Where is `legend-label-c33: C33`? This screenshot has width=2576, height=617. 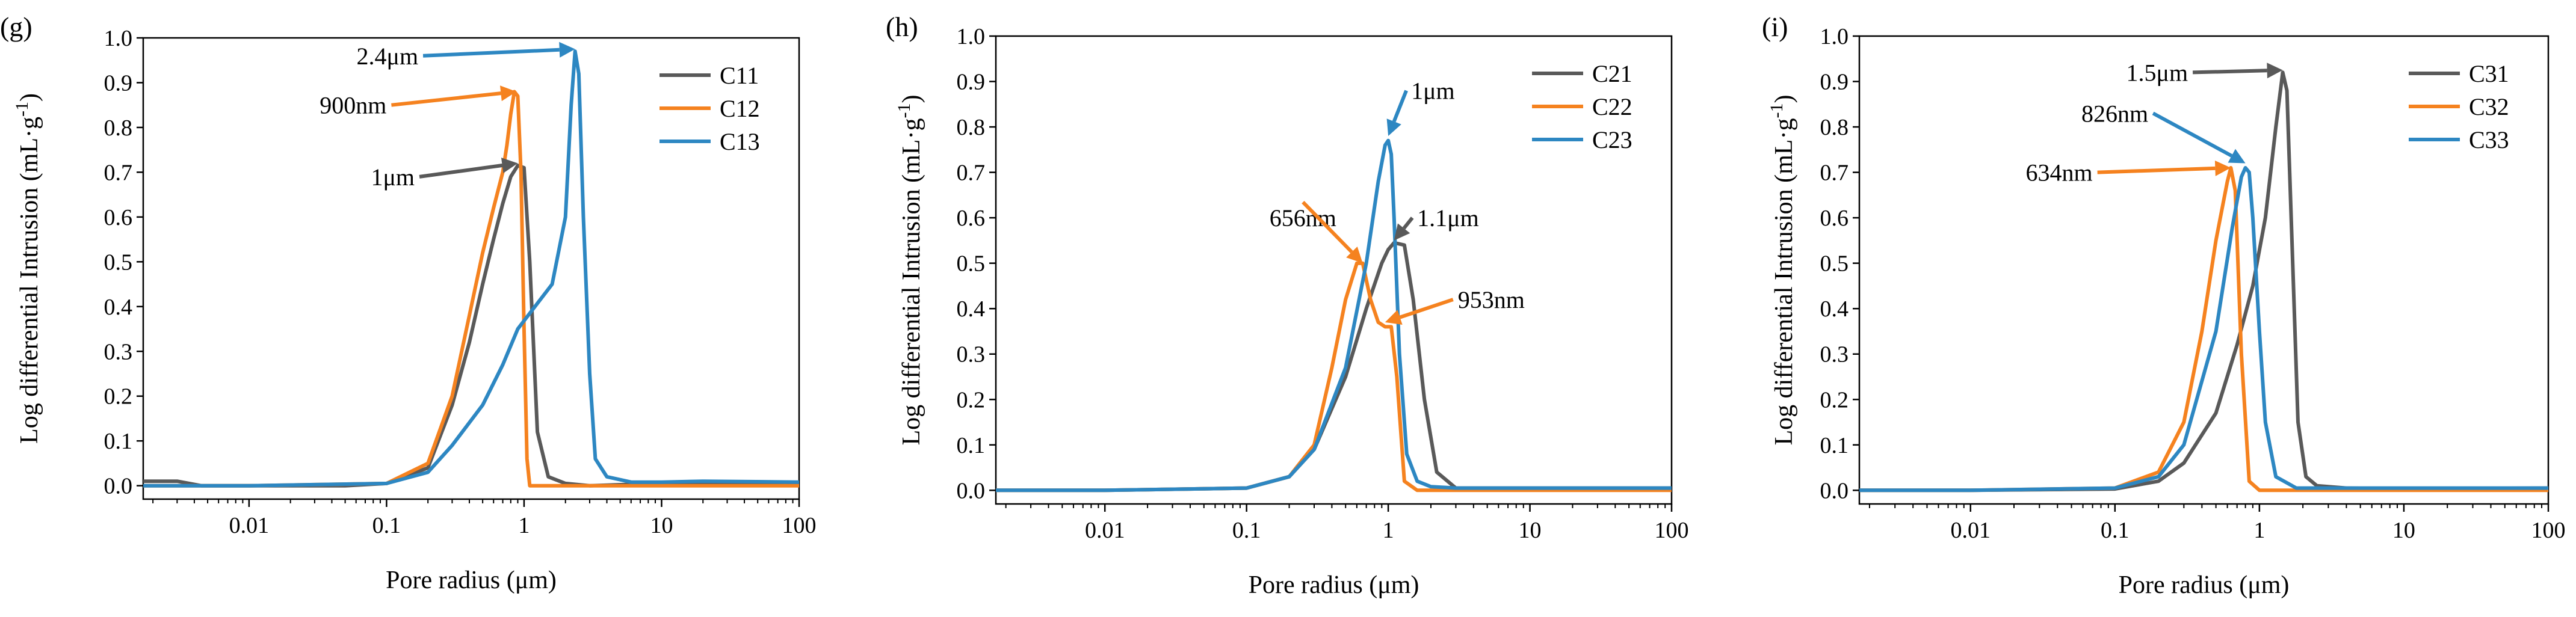
legend-label-c33: C33 is located at coordinates (2489, 139).